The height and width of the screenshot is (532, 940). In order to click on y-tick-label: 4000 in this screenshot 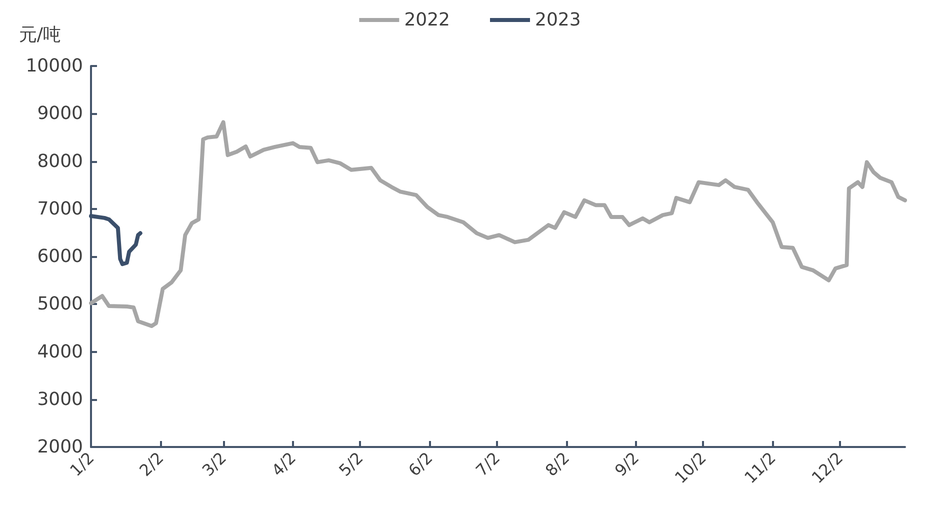, I will do `click(60, 351)`.